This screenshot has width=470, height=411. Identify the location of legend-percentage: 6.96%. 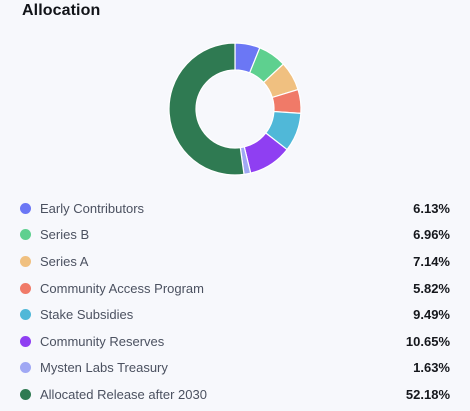
(431, 235).